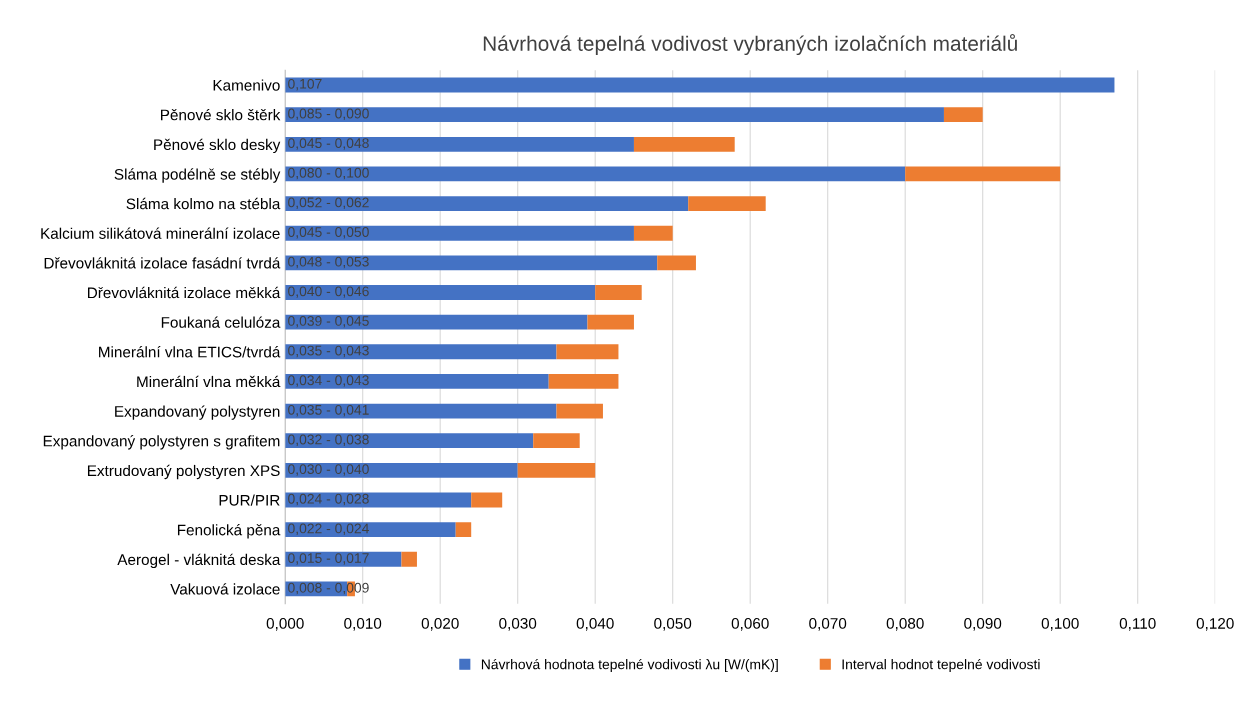 Image resolution: width=1240 pixels, height=702 pixels. Describe the element at coordinates (328, 322) in the screenshot. I see `data-label: 0,039 - 0,045` at that location.